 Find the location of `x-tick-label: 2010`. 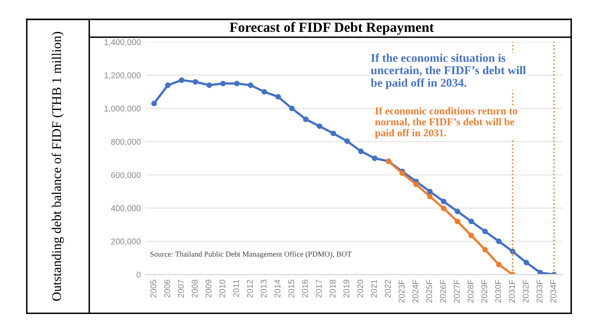

x-tick-label: 2010 is located at coordinates (222, 289).